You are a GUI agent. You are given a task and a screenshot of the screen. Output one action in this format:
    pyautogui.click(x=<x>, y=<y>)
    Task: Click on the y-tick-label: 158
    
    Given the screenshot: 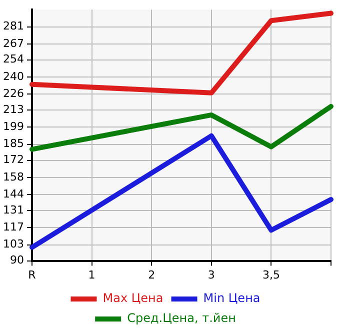 What is the action you would take?
    pyautogui.click(x=13, y=177)
    